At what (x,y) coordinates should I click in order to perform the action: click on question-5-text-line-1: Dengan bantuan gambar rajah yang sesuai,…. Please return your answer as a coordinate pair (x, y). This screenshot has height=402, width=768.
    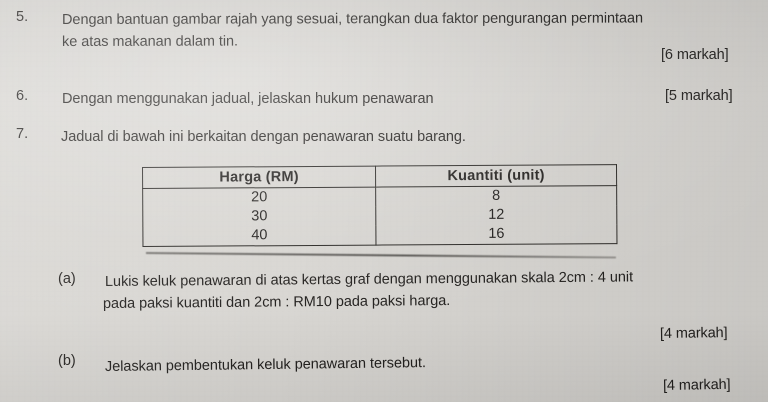
    Looking at the image, I should click on (352, 19).